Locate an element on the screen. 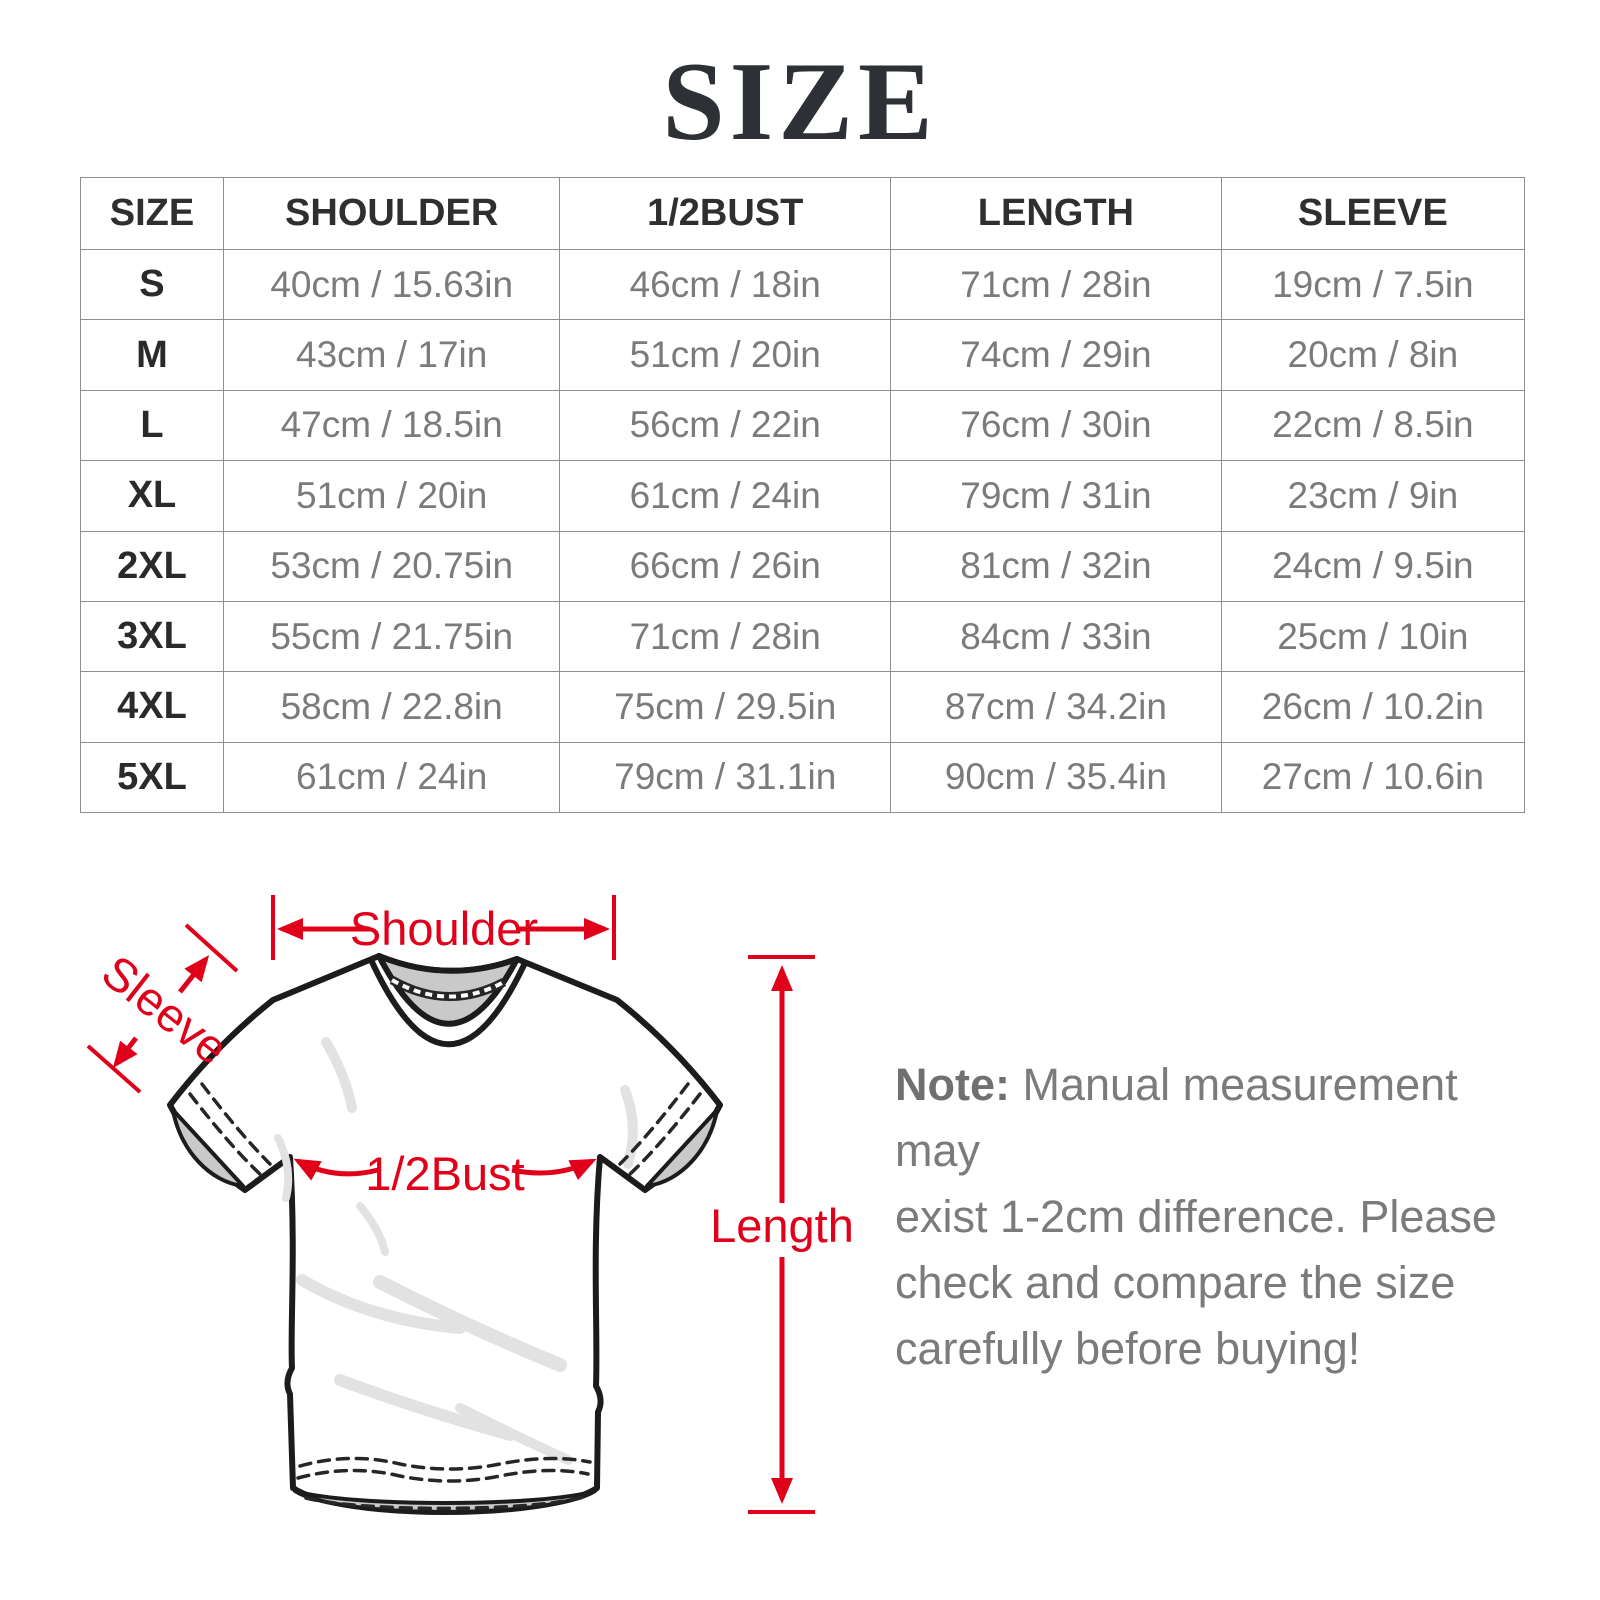 This screenshot has width=1600, height=1600. fabric-wrinkles is located at coordinates (456, 1251).